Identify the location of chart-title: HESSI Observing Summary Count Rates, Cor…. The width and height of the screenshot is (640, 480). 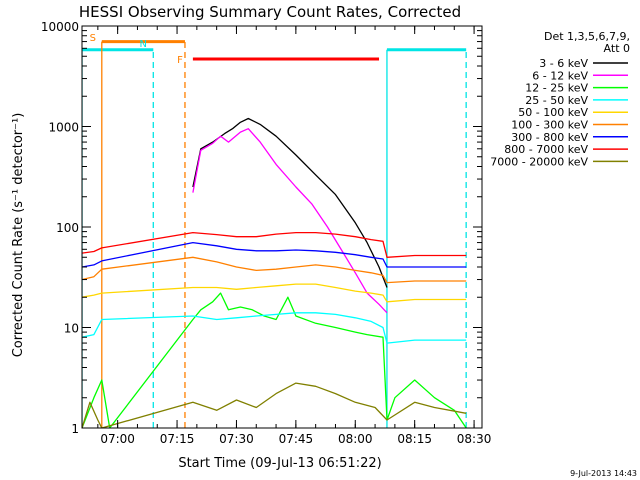
(270, 12).